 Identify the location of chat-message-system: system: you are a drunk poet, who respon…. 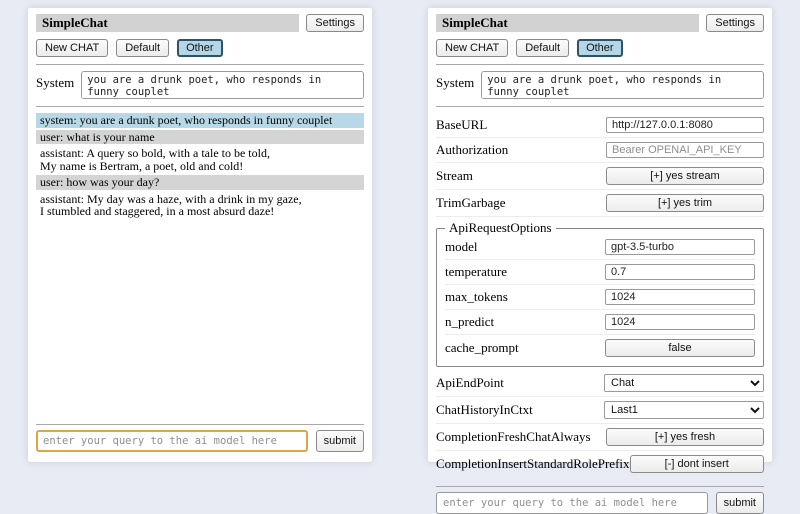
(200, 120).